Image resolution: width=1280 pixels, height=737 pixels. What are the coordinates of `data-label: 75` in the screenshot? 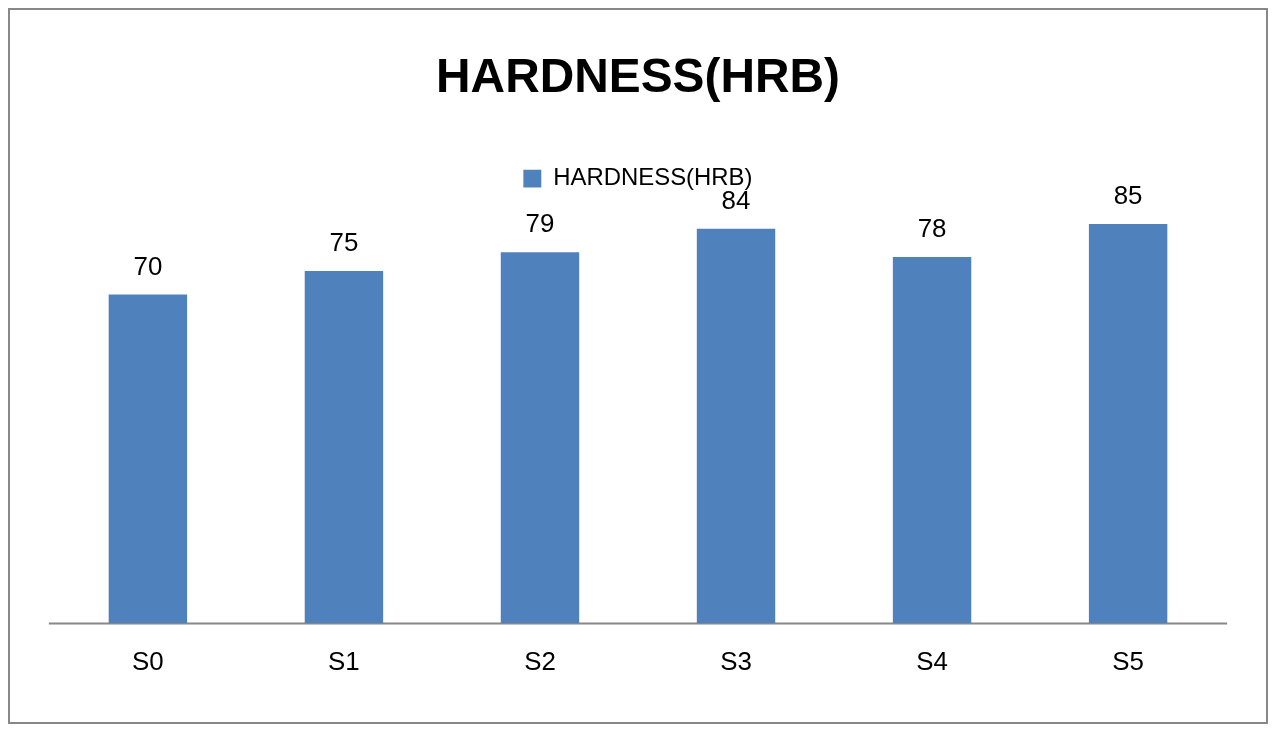 It's located at (344, 242).